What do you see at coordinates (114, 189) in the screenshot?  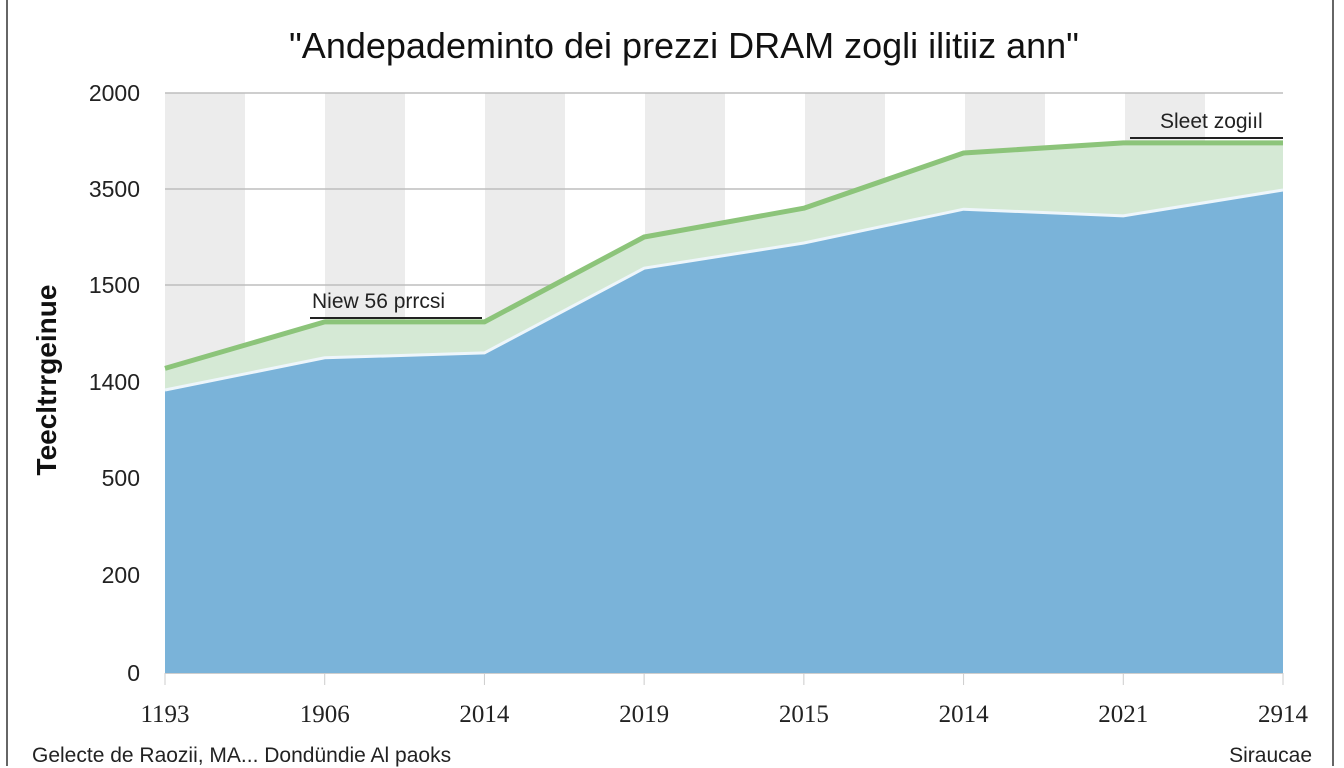 I see `y-tick-label: 3500` at bounding box center [114, 189].